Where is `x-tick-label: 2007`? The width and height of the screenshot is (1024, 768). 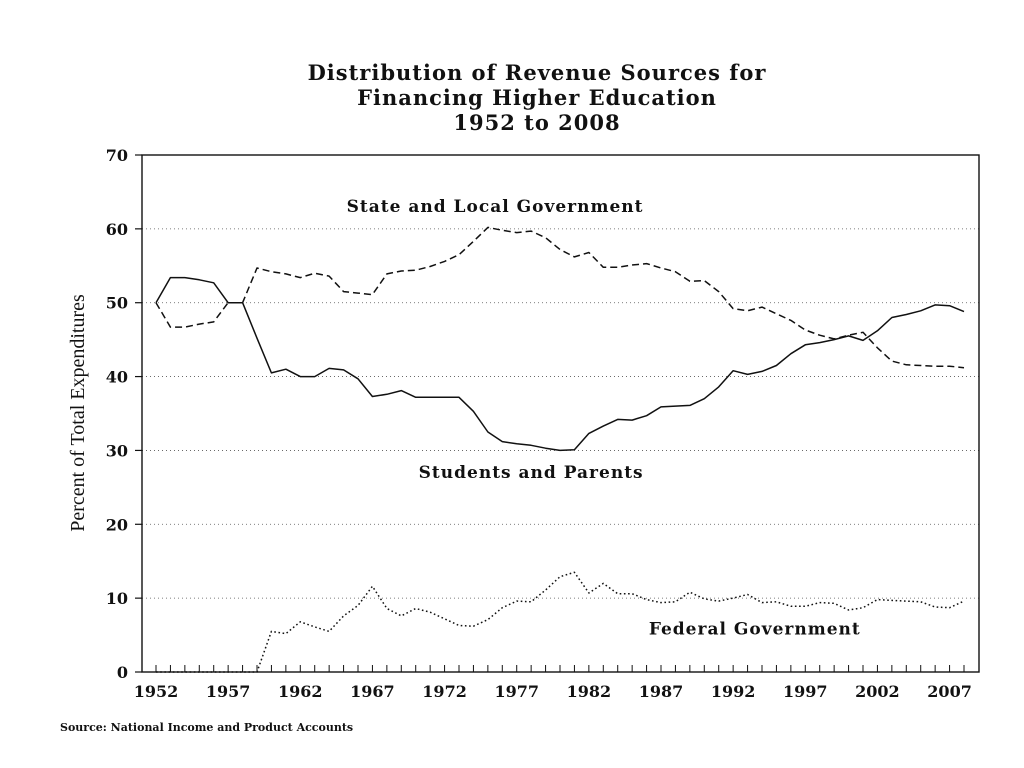
x-tick-label: 2007 is located at coordinates (949, 691).